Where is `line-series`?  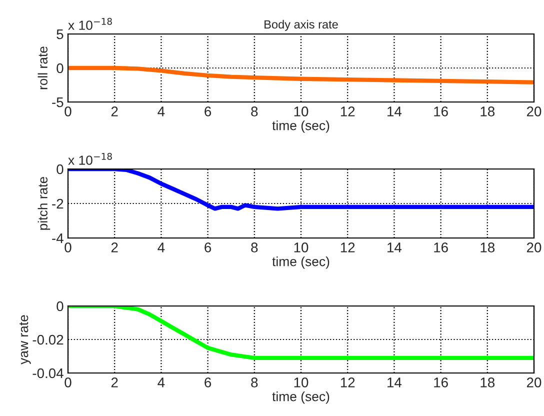 line-series is located at coordinates (301, 75).